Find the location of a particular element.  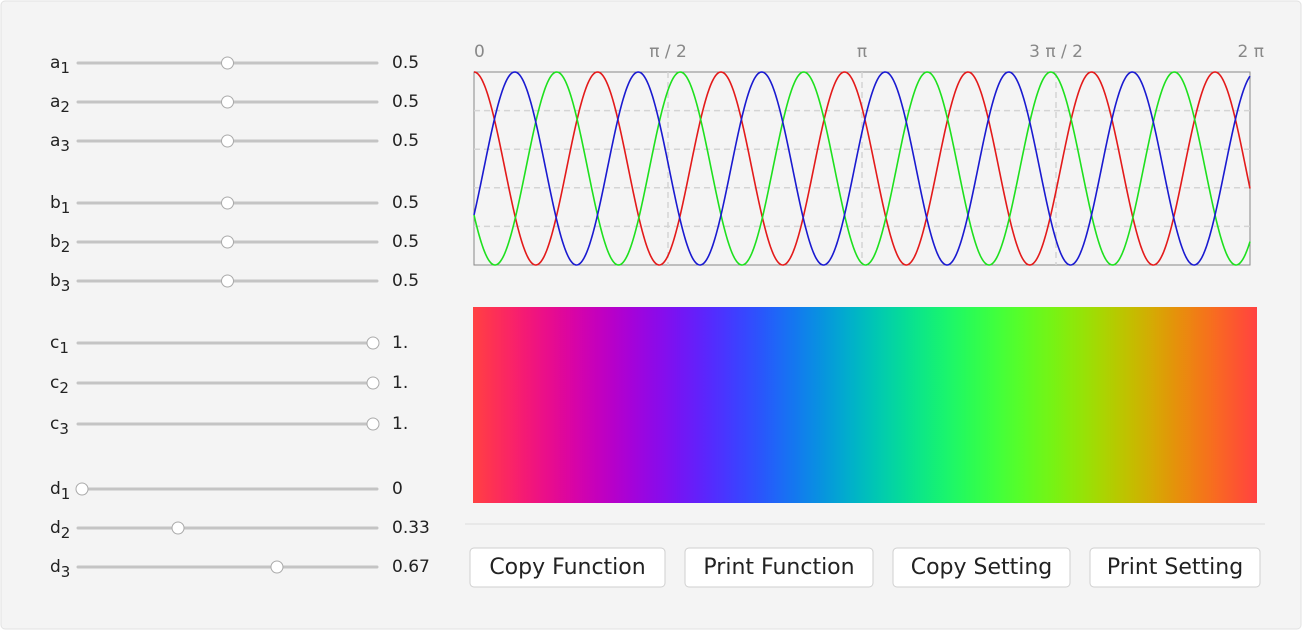

slider-label: b2 is located at coordinates (60, 244).